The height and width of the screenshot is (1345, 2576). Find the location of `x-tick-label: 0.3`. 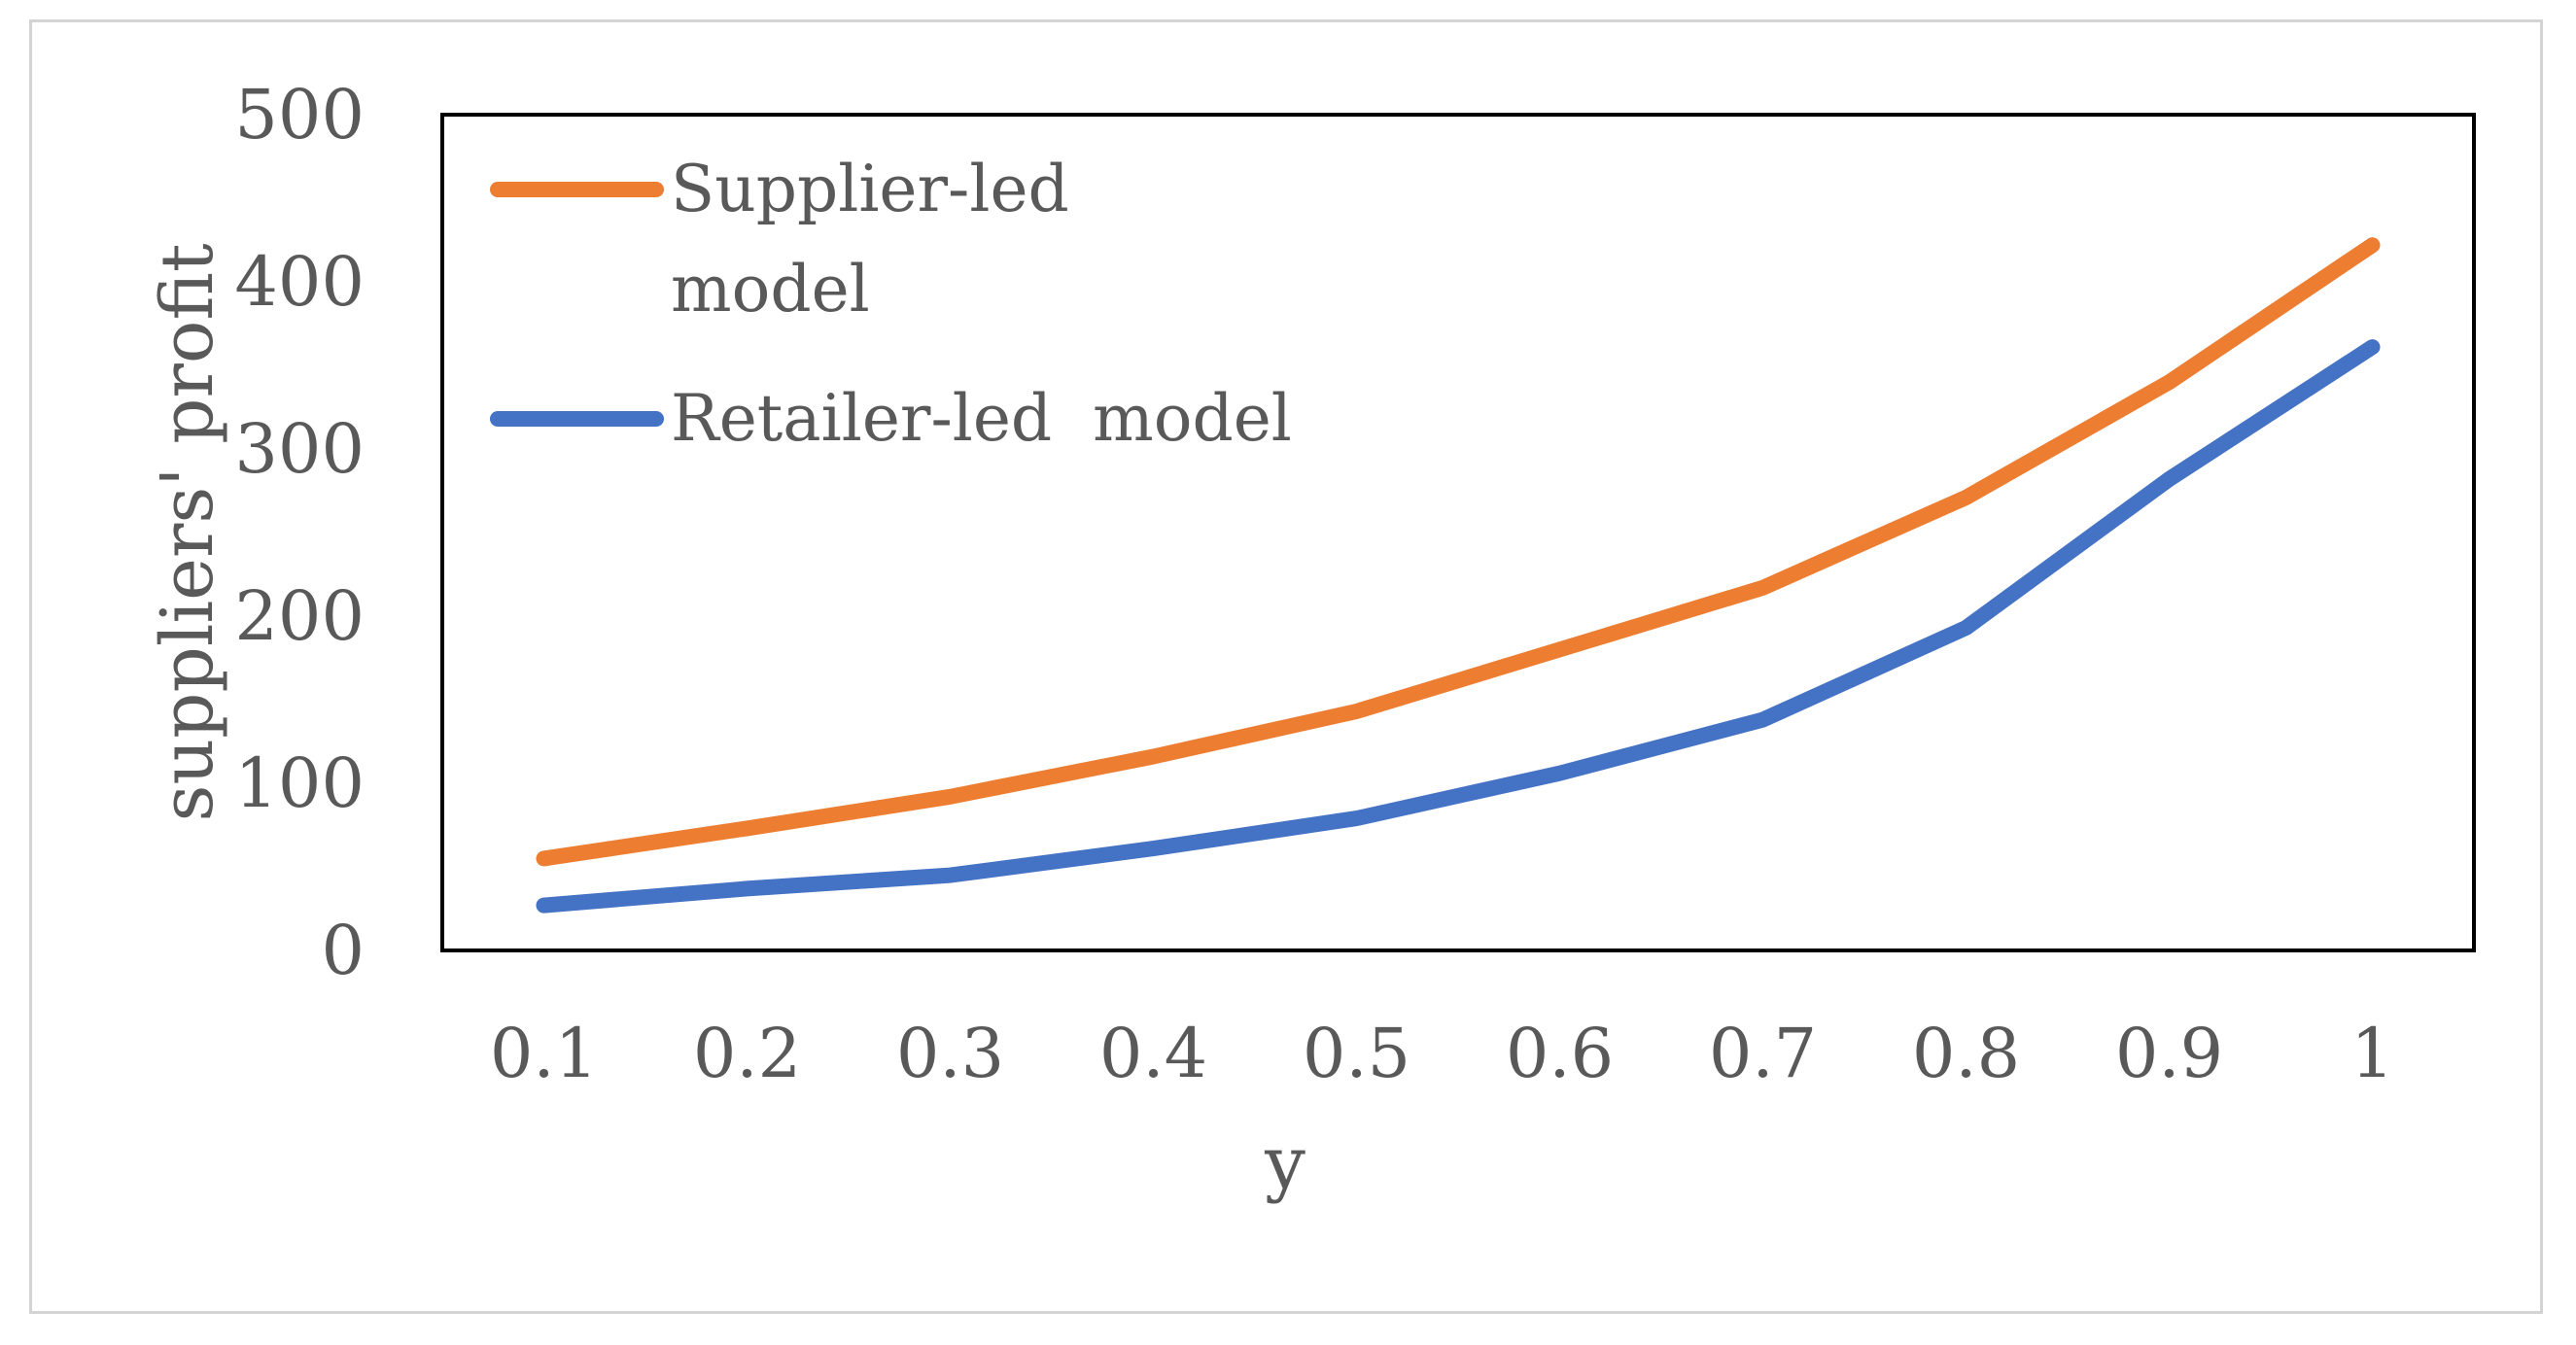

x-tick-label: 0.3 is located at coordinates (950, 1054).